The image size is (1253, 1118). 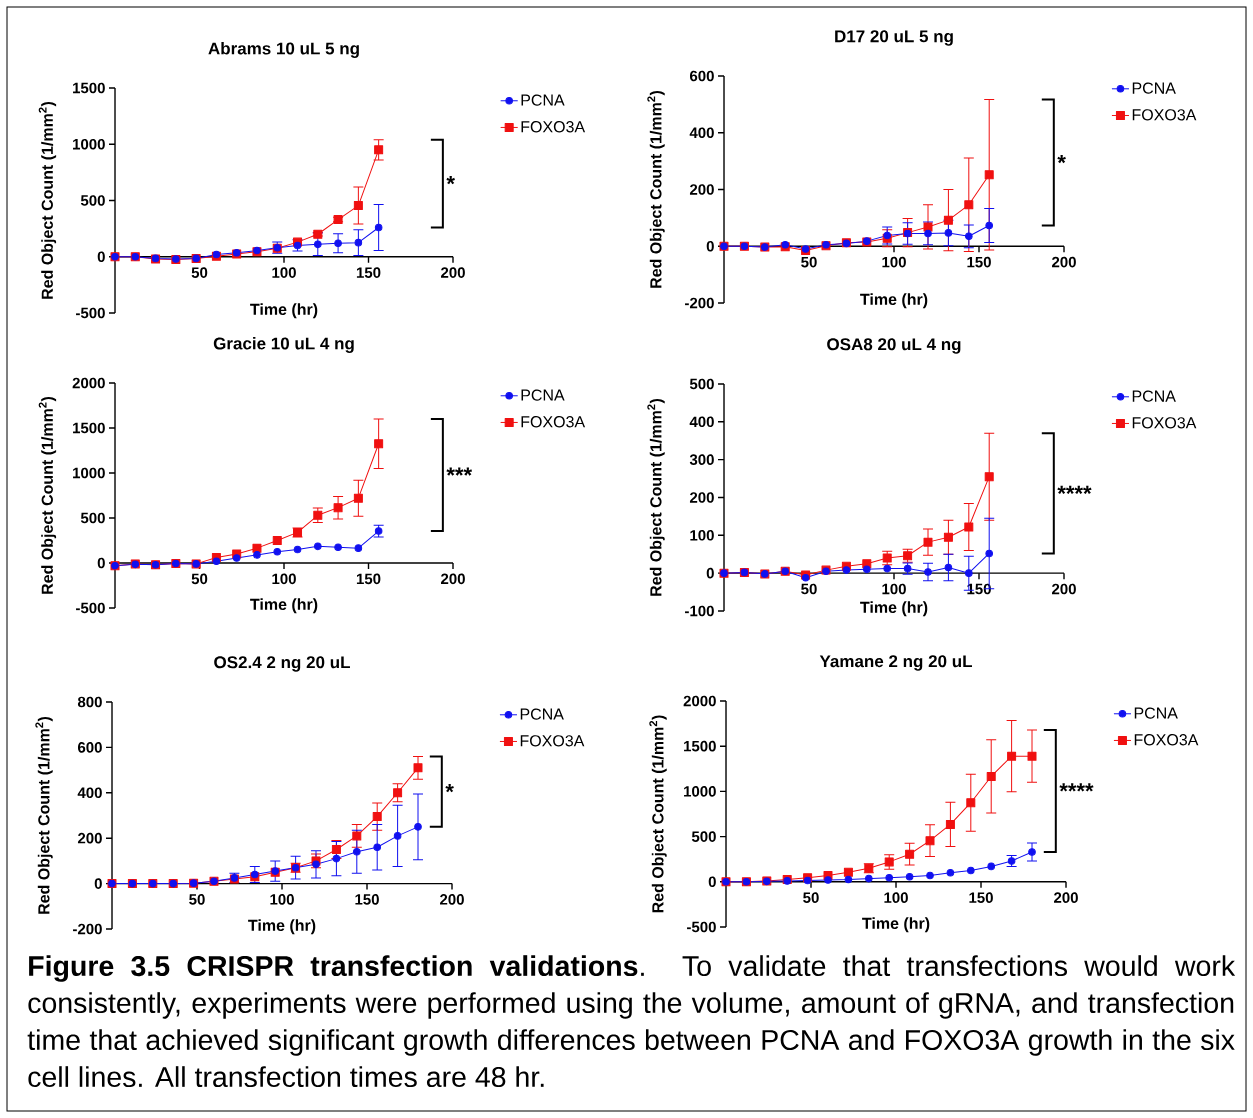 What do you see at coordinates (282, 664) in the screenshot?
I see `chart-title: OS2.4 2 ng 20 uL` at bounding box center [282, 664].